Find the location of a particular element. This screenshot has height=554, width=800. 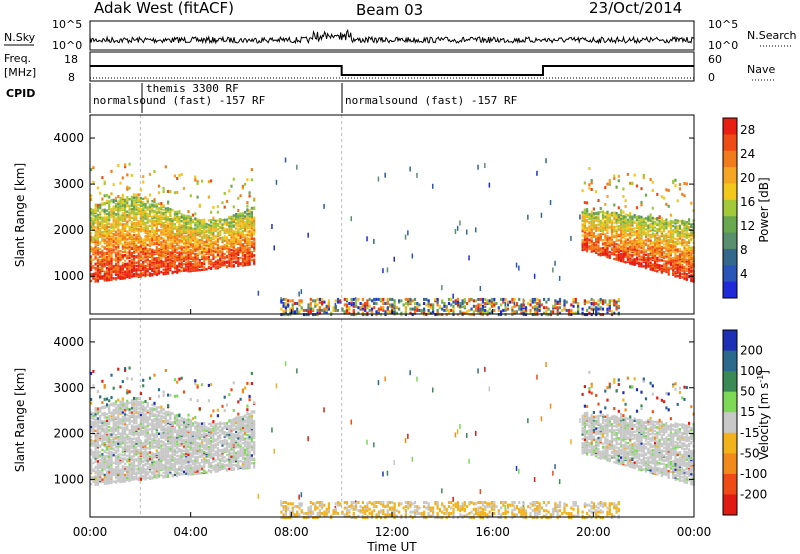

freq-label-1: Freq. is located at coordinates (17, 58).